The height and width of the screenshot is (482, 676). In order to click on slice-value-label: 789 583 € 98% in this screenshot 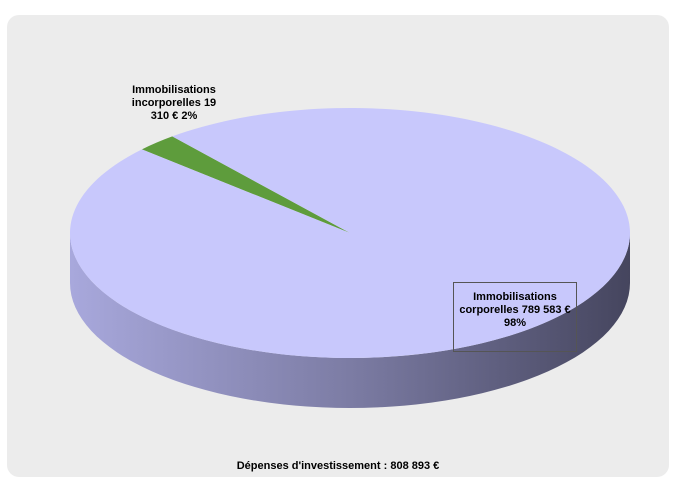, I will do `click(537, 316)`.